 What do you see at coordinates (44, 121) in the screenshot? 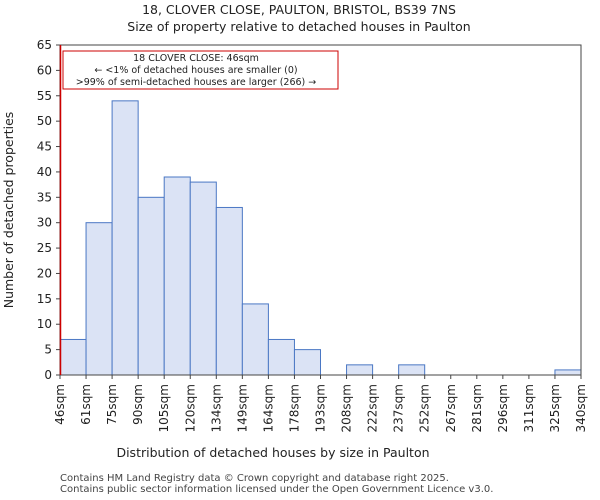
I see `y-tick-label: 50` at bounding box center [44, 121].